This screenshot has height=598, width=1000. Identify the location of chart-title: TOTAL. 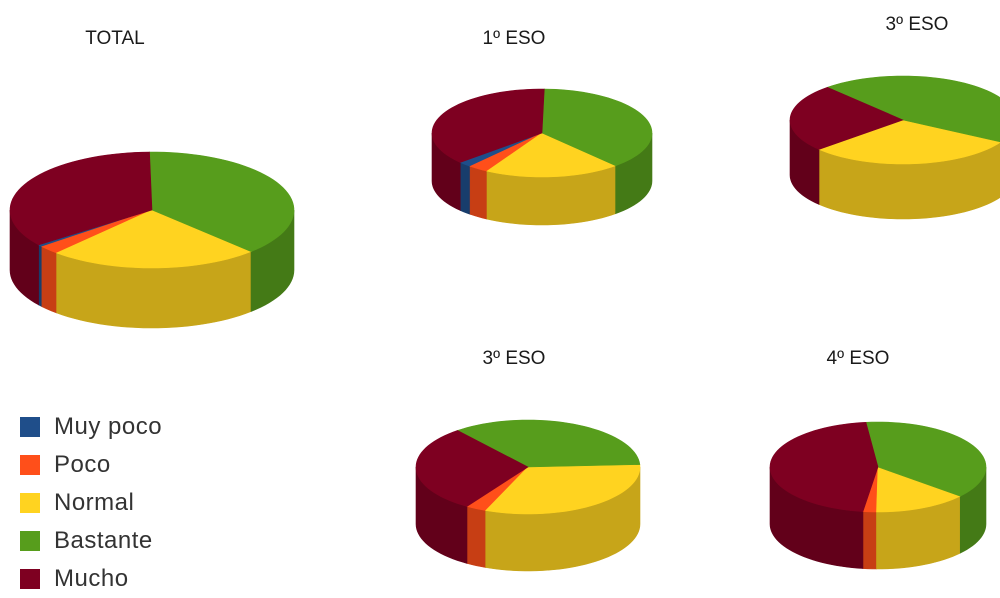
(114, 38).